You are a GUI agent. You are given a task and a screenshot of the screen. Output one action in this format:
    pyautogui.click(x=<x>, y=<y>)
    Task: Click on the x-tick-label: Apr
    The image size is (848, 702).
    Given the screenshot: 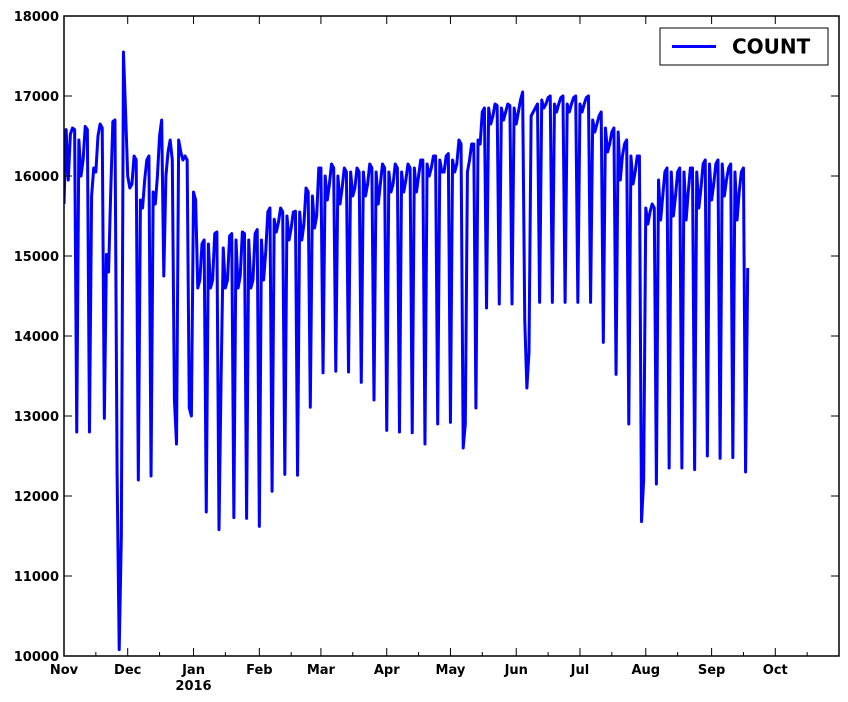 What is the action you would take?
    pyautogui.click(x=387, y=670)
    